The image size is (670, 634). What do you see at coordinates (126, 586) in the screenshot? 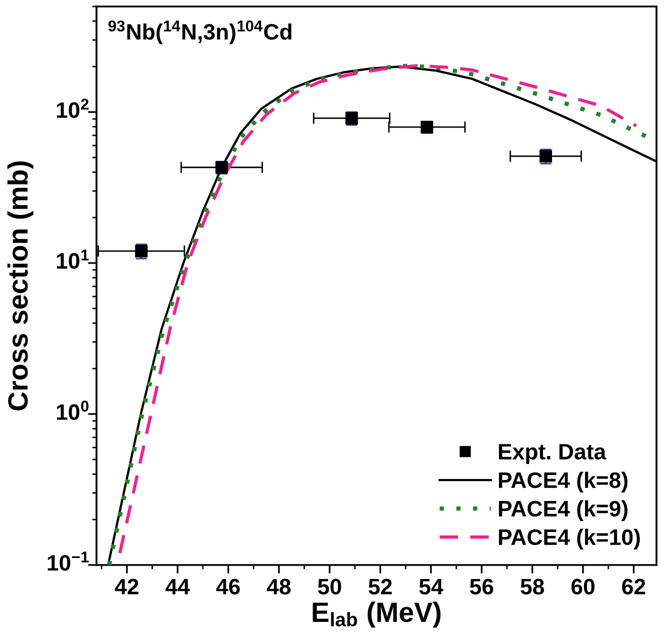
I see `x-tick-label: 42` at bounding box center [126, 586].